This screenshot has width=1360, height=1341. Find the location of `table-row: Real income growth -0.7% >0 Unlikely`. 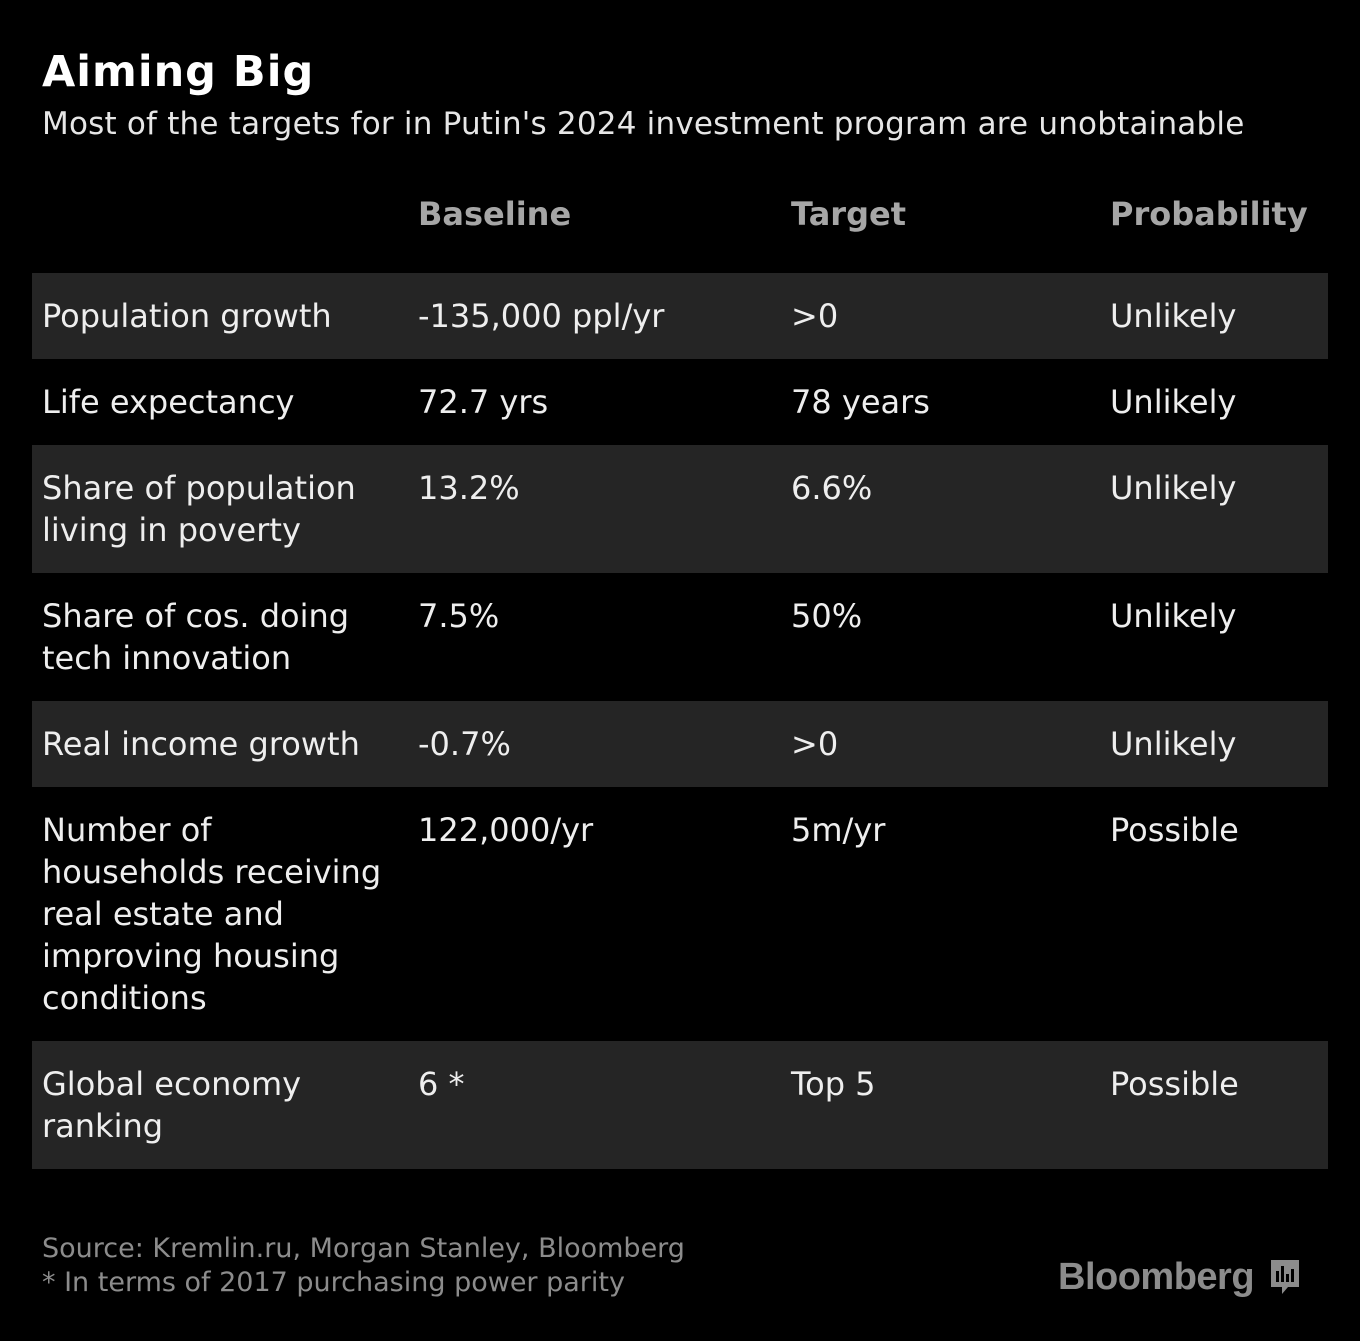

table-row: Real income growth -0.7% >0 Unlikely is located at coordinates (680, 744).